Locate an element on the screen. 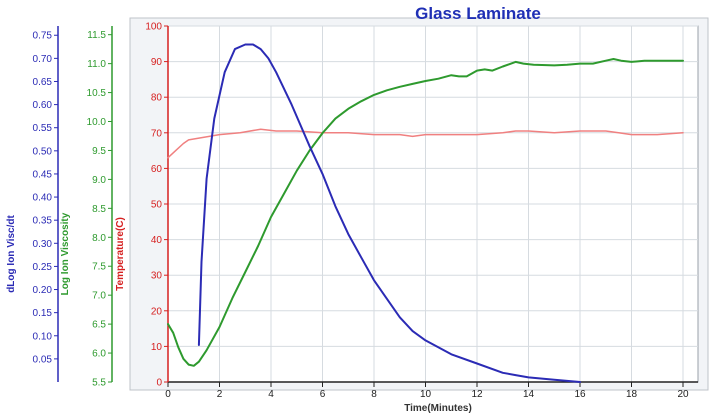 This screenshot has width=722, height=416. x-tick-label: 10 is located at coordinates (426, 394).